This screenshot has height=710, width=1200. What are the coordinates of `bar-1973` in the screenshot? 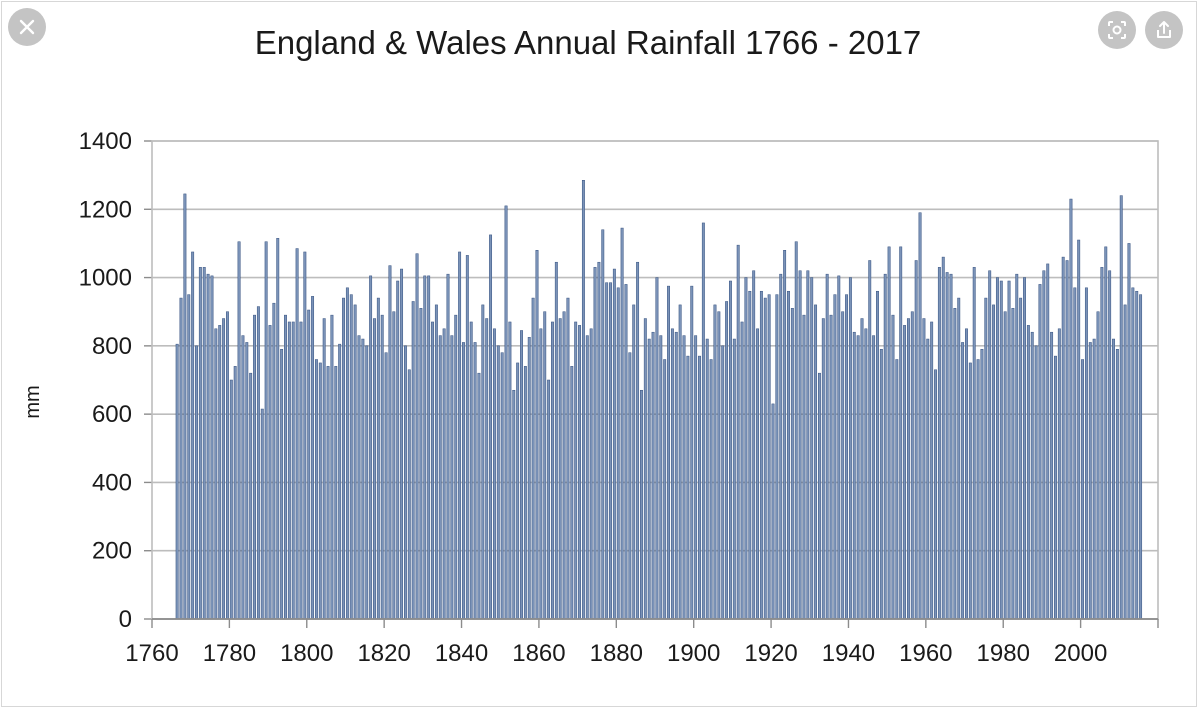 It's located at (978, 489).